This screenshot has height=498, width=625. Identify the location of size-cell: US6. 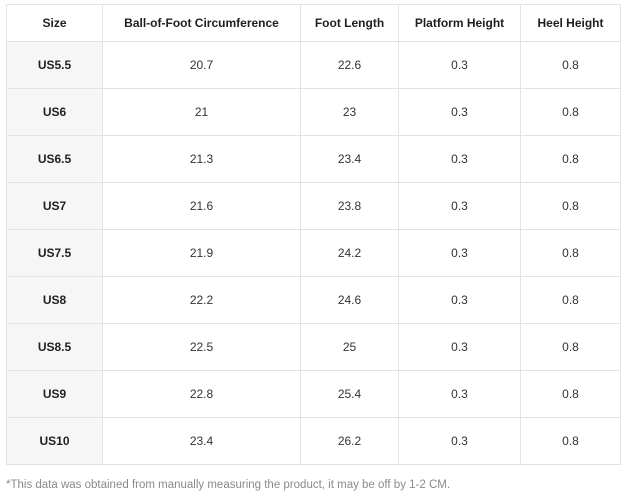
(54, 112).